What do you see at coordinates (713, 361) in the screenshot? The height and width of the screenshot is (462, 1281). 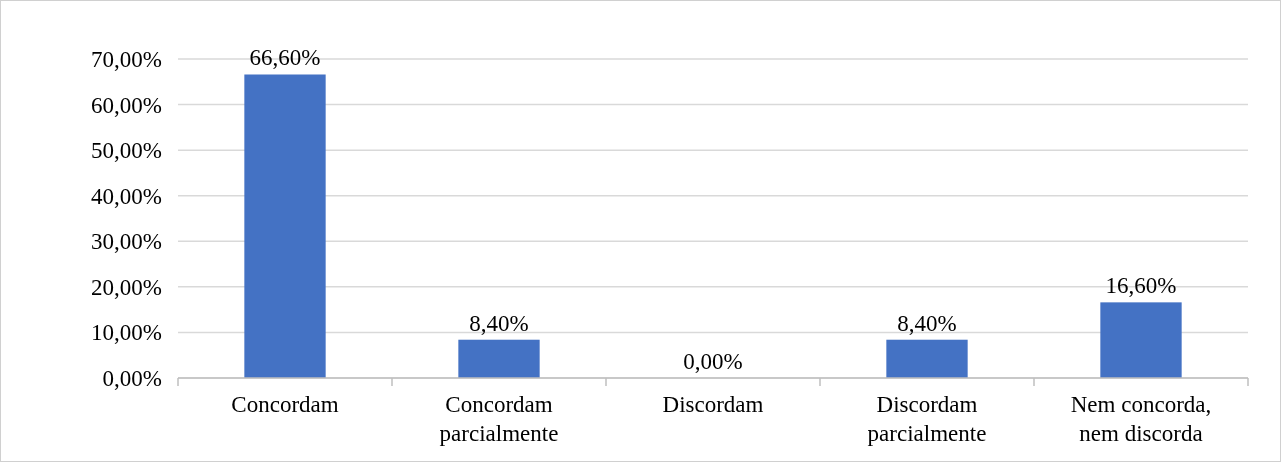 I see `data-label: 0,00%` at bounding box center [713, 361].